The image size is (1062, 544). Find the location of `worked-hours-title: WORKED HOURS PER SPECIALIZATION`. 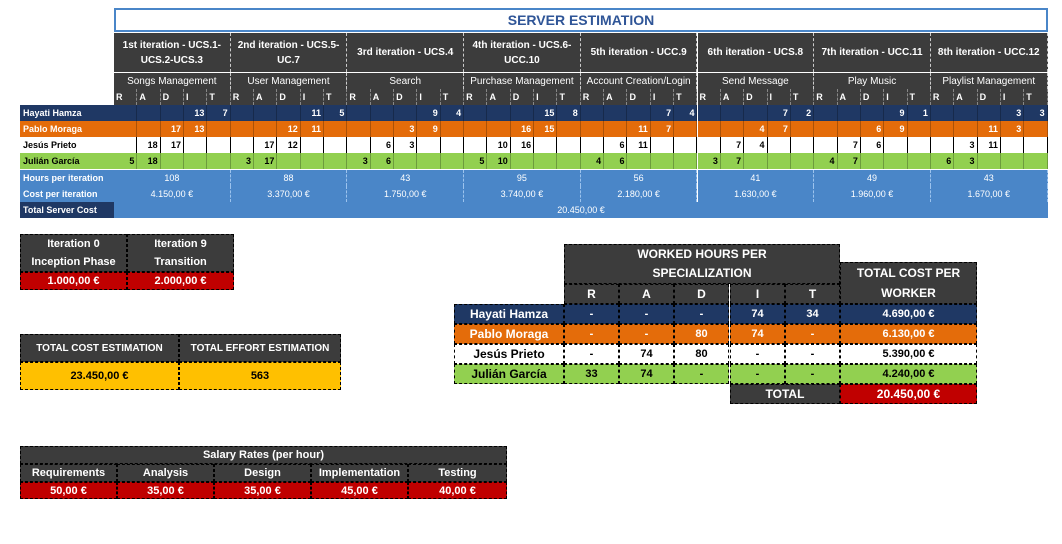

worked-hours-title: WORKED HOURS PER SPECIALIZATION is located at coordinates (702, 264).